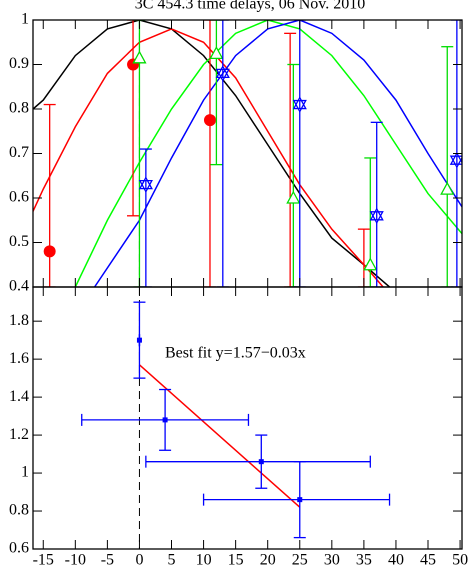  Describe the element at coordinates (236, 560) in the screenshot. I see `x-tick-label: 15` at that location.